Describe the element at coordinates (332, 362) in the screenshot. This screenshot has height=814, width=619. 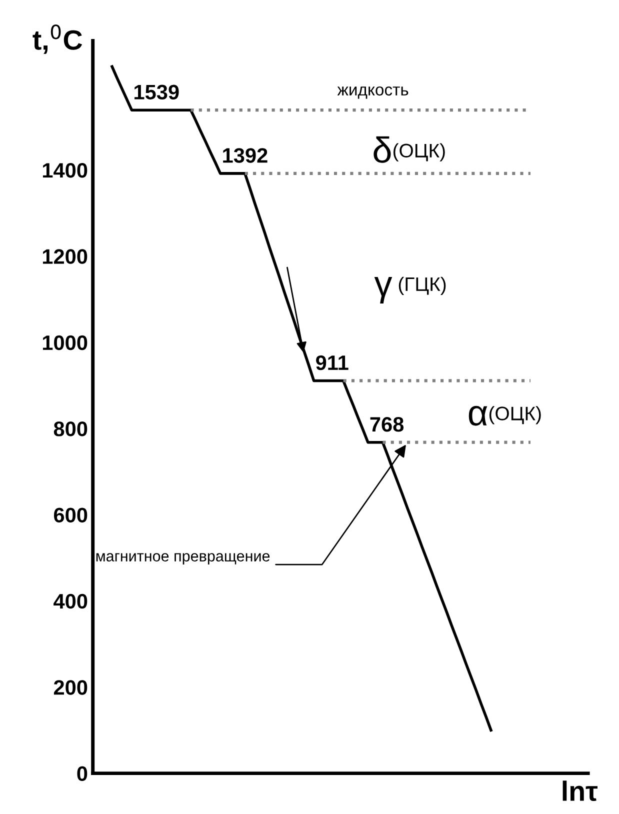
I see `data-label: 911` at that location.